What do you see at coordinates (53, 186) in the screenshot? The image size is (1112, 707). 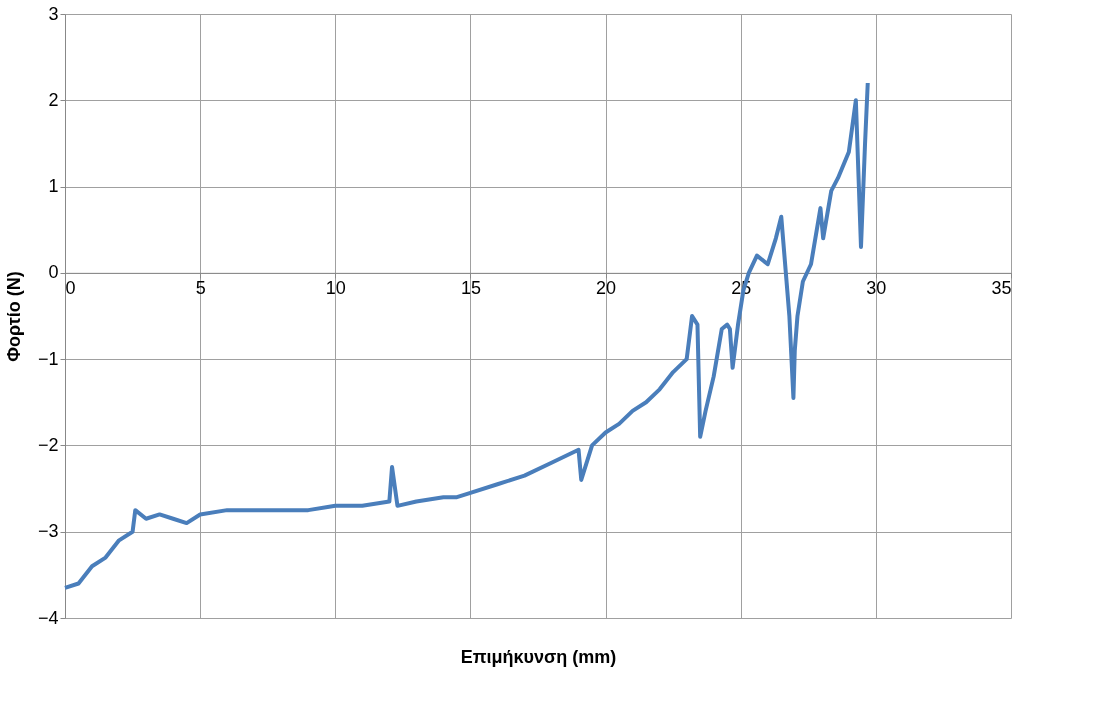 I see `y-tick-label: 1` at bounding box center [53, 186].